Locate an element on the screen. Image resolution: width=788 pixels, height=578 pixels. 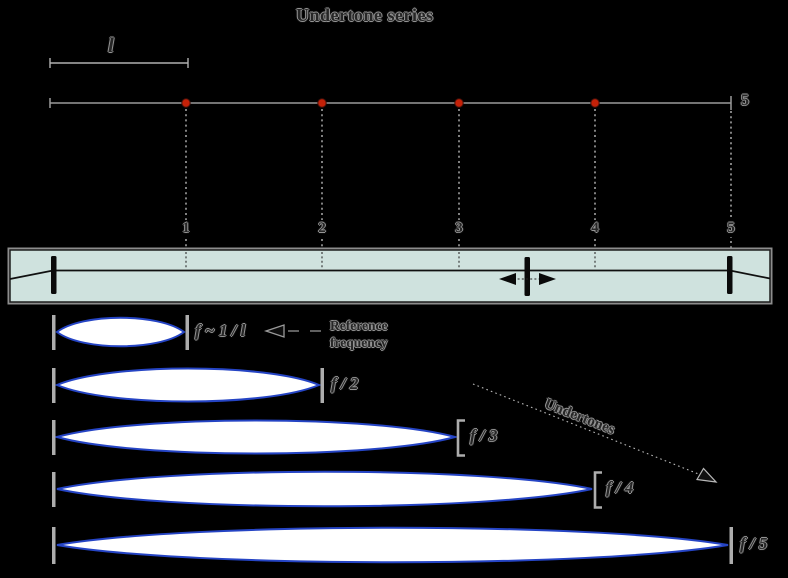
diagram-title: Undertone series is located at coordinates (365, 15).